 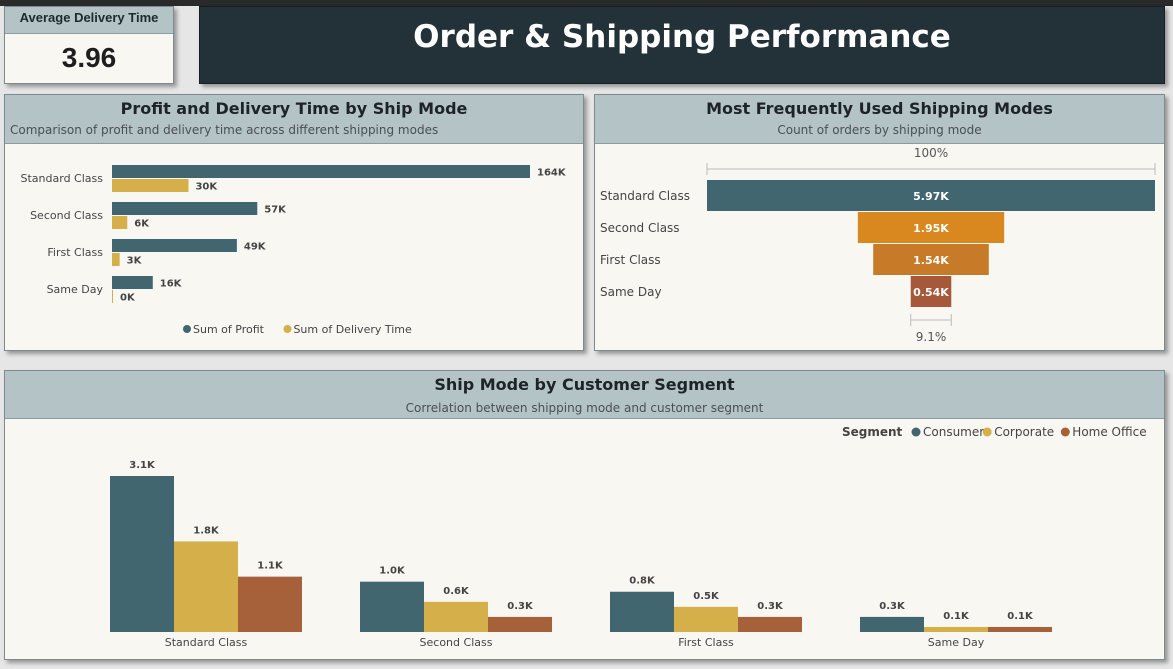 I want to click on funnel-bar-second-class, so click(x=931, y=227).